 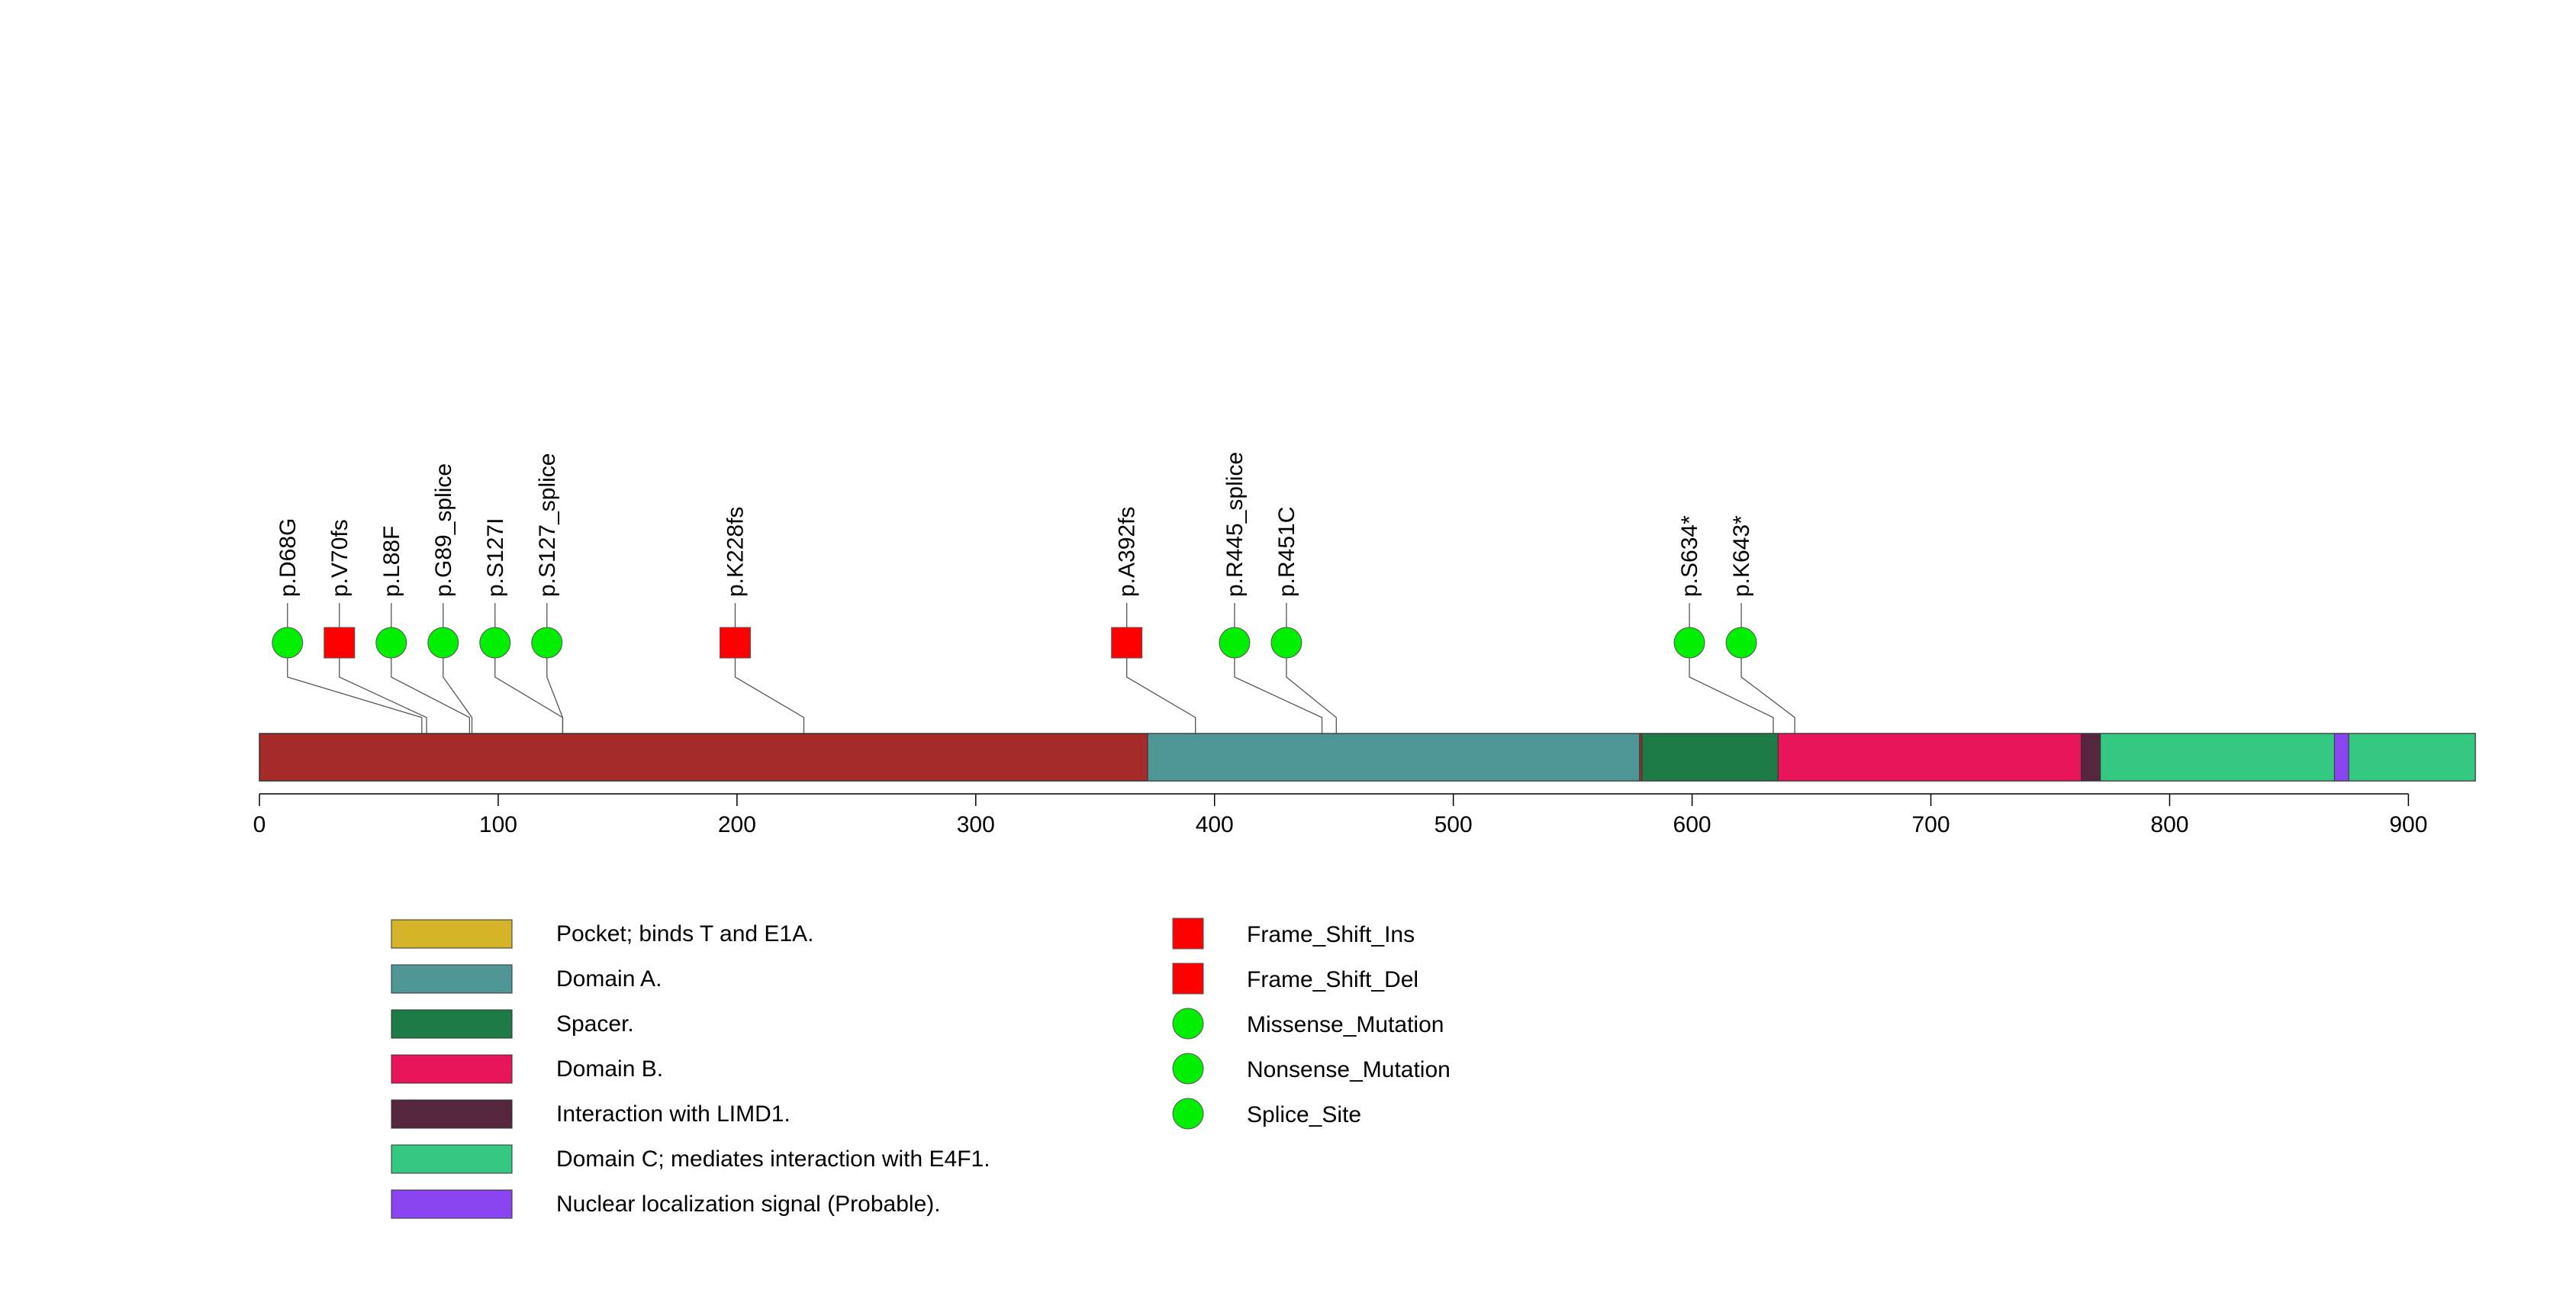 What do you see at coordinates (1235, 525) in the screenshot?
I see `mutation-label: p.R445_splice` at bounding box center [1235, 525].